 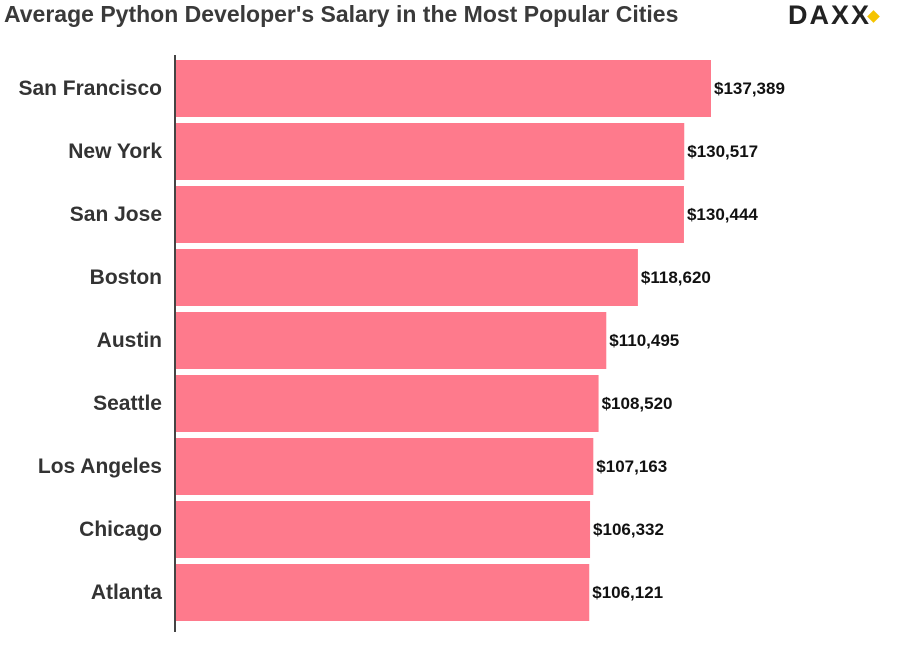 I want to click on y-tick-label: Atlanta, so click(x=126, y=592).